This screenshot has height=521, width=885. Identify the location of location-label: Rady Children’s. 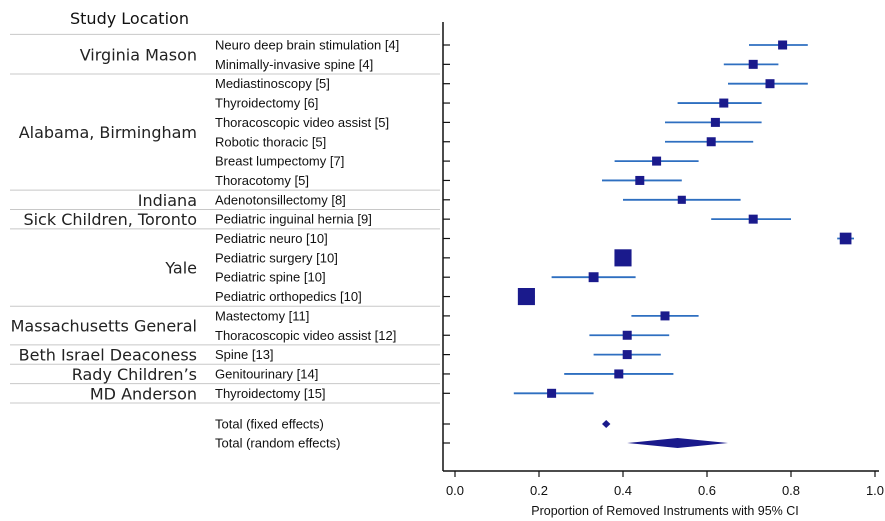
(134, 374).